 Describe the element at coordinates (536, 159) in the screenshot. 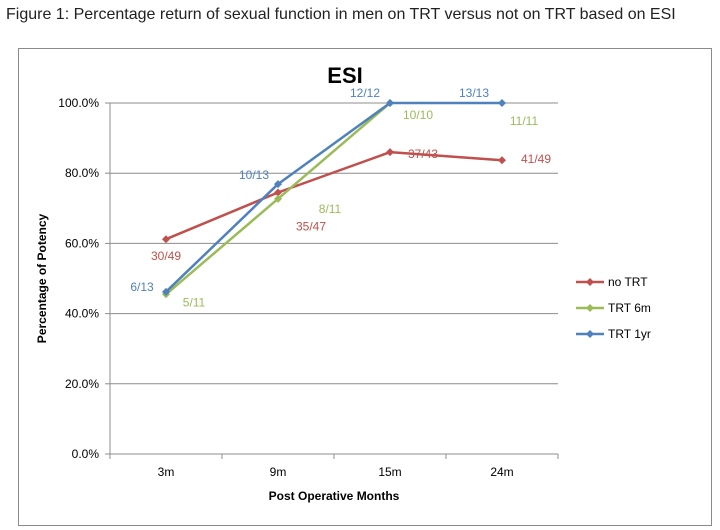

I see `data-label: 41/49` at that location.